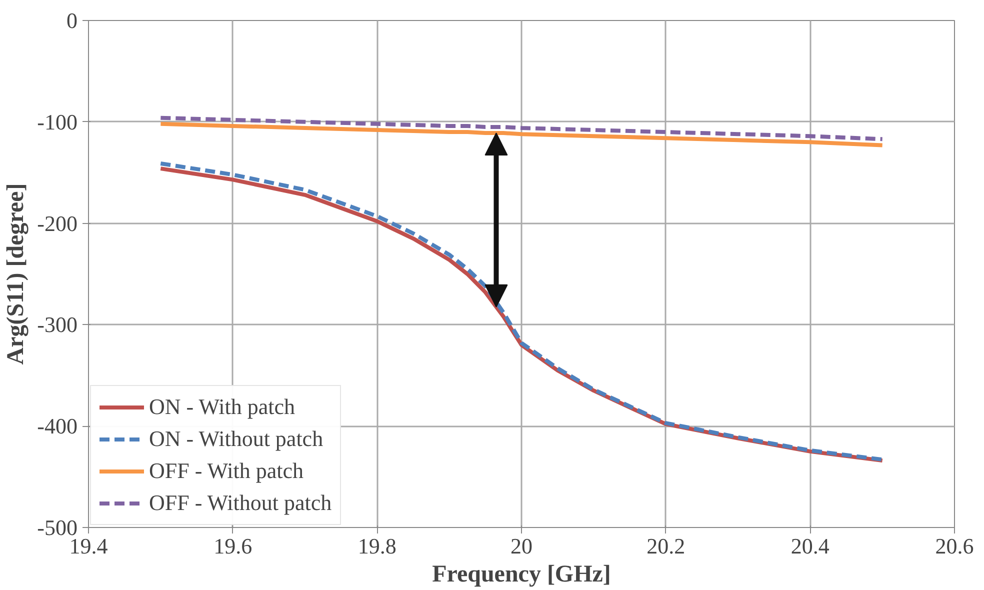  What do you see at coordinates (521, 575) in the screenshot?
I see `x-axis-title: Frequency [GHz]` at bounding box center [521, 575].